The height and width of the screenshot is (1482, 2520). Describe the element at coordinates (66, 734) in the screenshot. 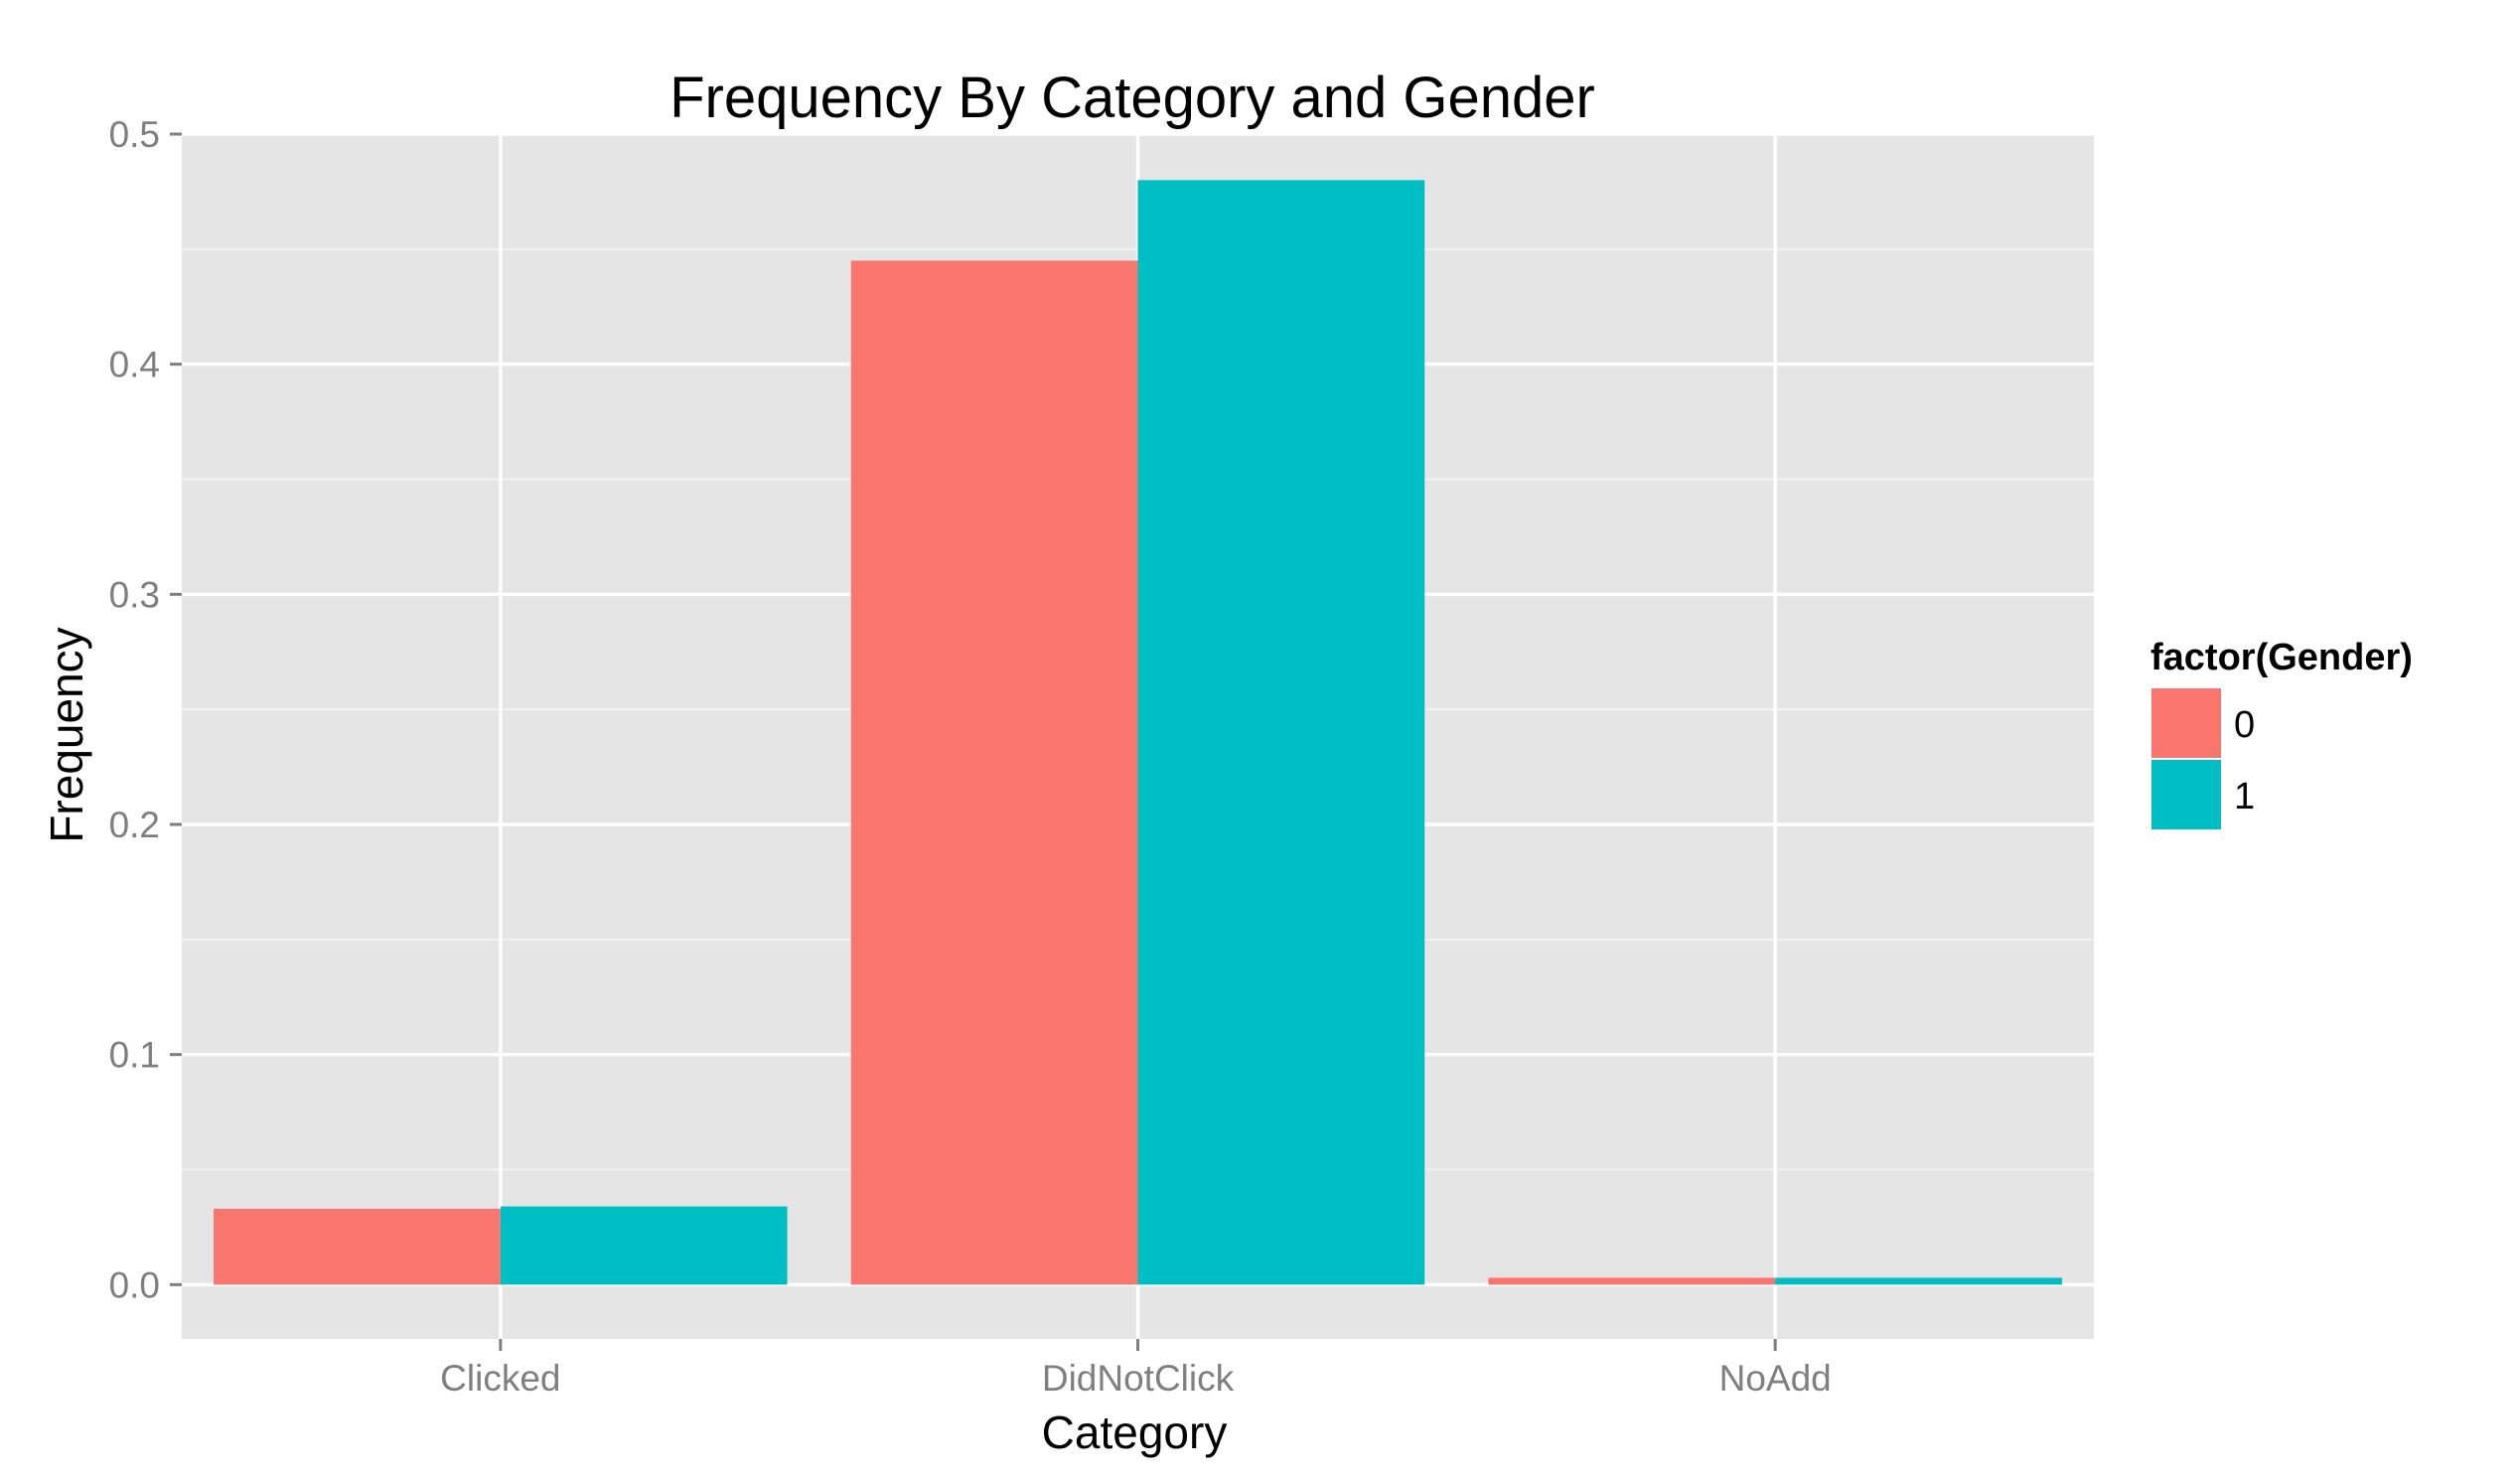

I see `y-axis-title: Frequency` at that location.